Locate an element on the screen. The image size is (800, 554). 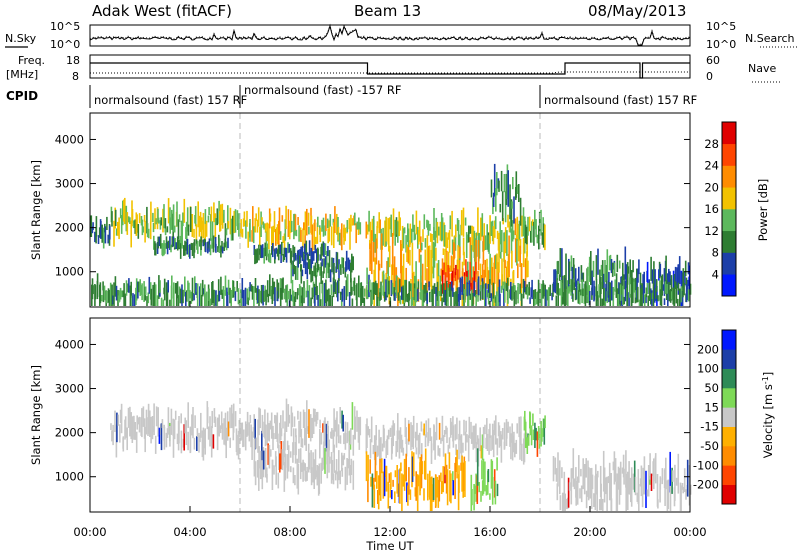
freq-unit-label: [MHz] is located at coordinates (22, 74).